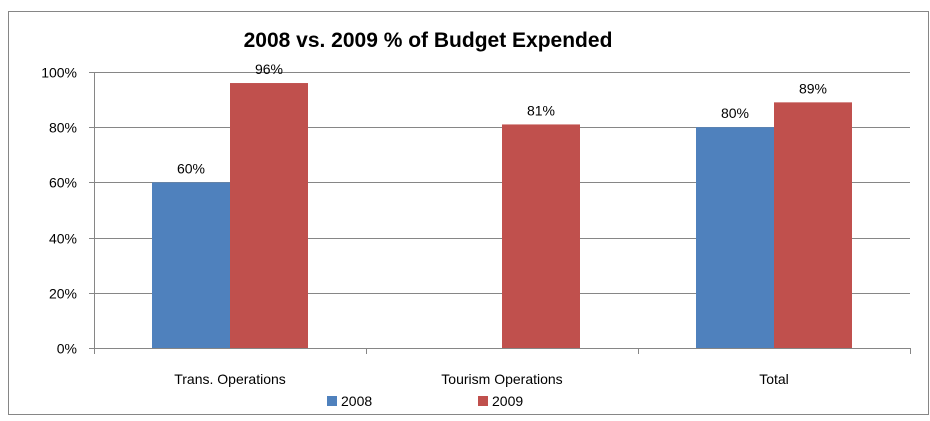 The height and width of the screenshot is (421, 930). Describe the element at coordinates (356, 401) in the screenshot. I see `legend-label: 2008` at that location.